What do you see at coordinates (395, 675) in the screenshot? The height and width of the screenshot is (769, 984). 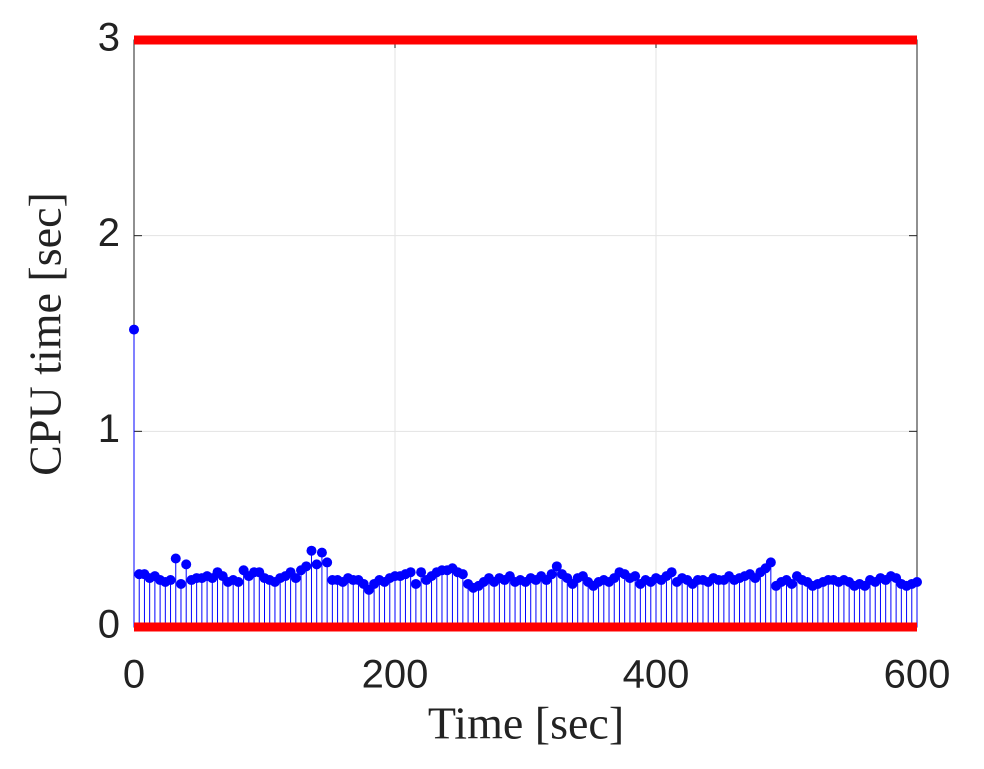 I see `x-tick-label: 200` at bounding box center [395, 675].